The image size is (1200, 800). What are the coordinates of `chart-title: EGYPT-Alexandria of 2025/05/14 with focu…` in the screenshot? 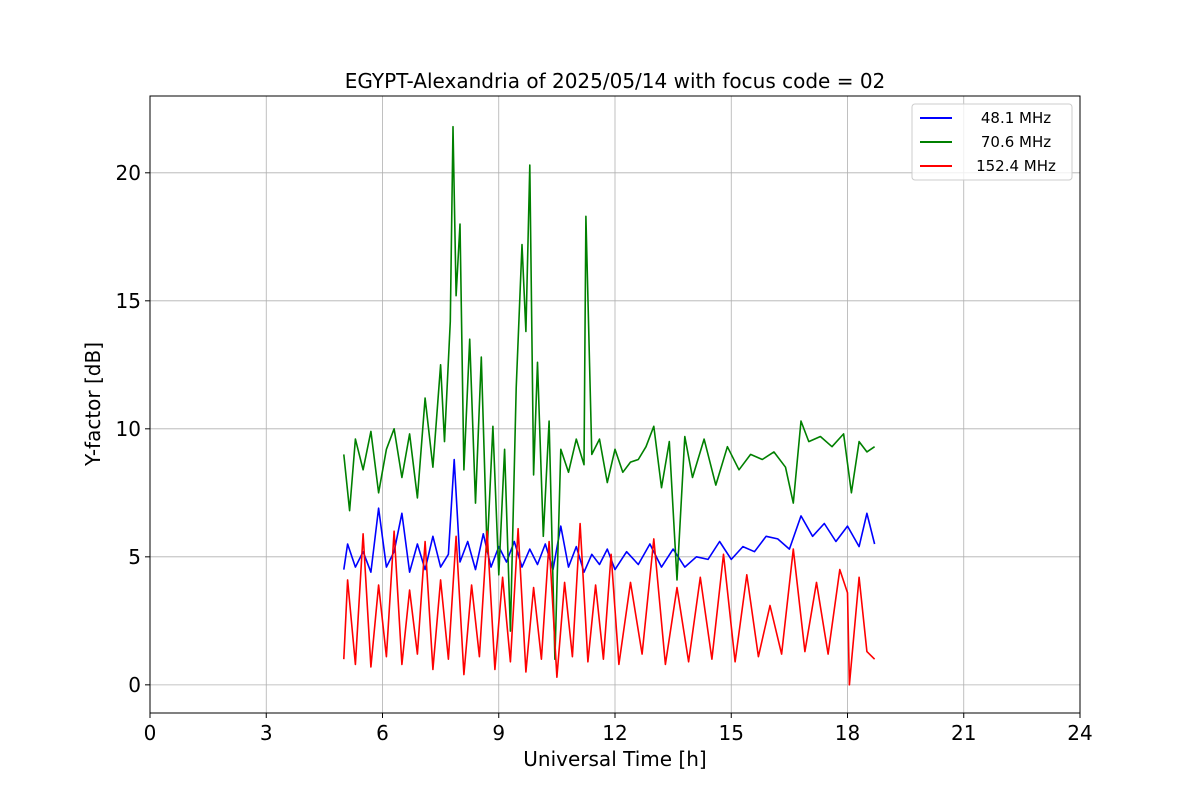 It's located at (615, 81).